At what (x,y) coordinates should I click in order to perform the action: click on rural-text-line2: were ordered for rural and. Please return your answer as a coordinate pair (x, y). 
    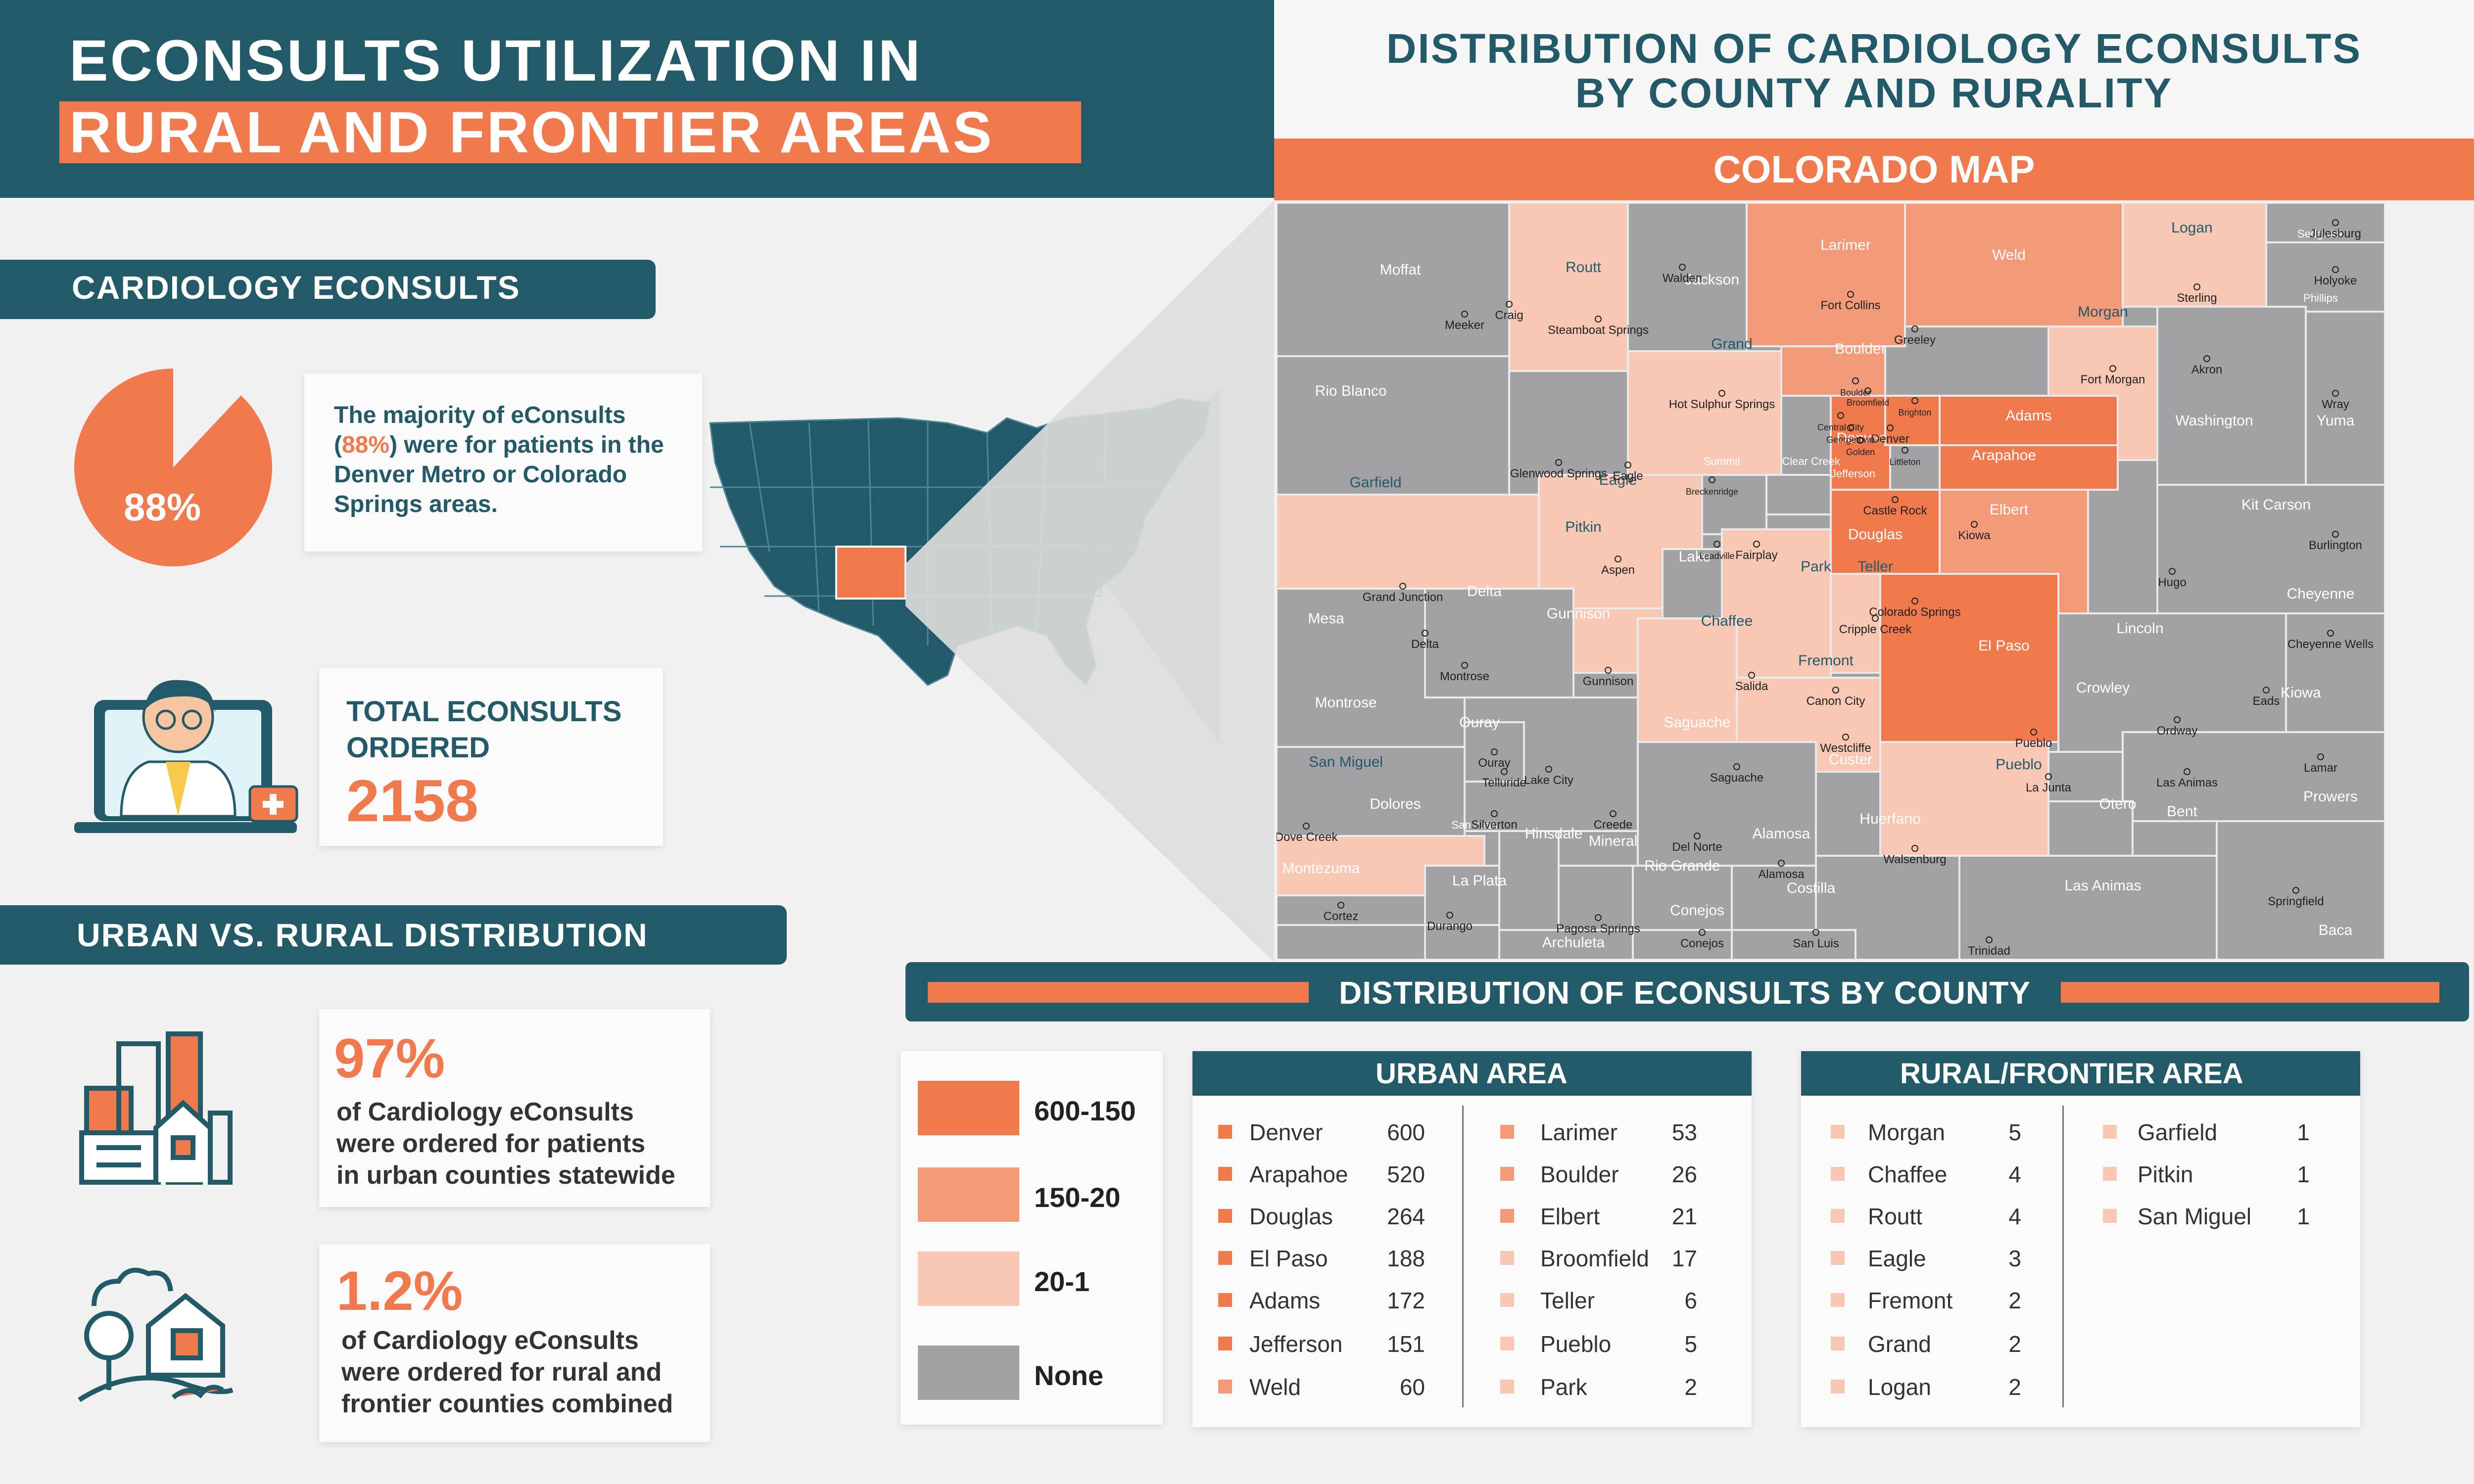
    Looking at the image, I should click on (502, 1372).